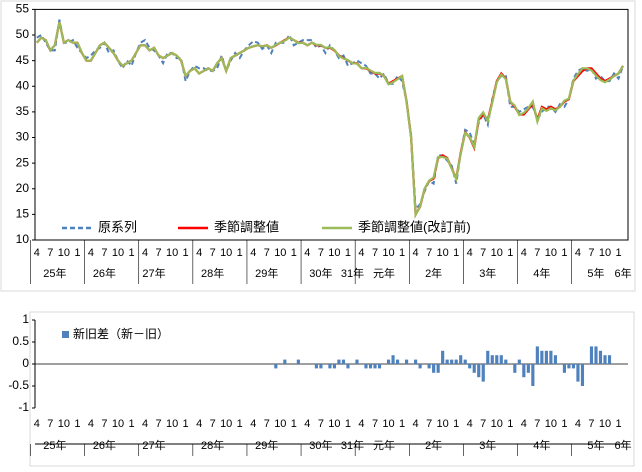 This screenshot has height=472, width=642. Describe the element at coordinates (320, 273) in the screenshot. I see `x-group-label: 30年` at that location.